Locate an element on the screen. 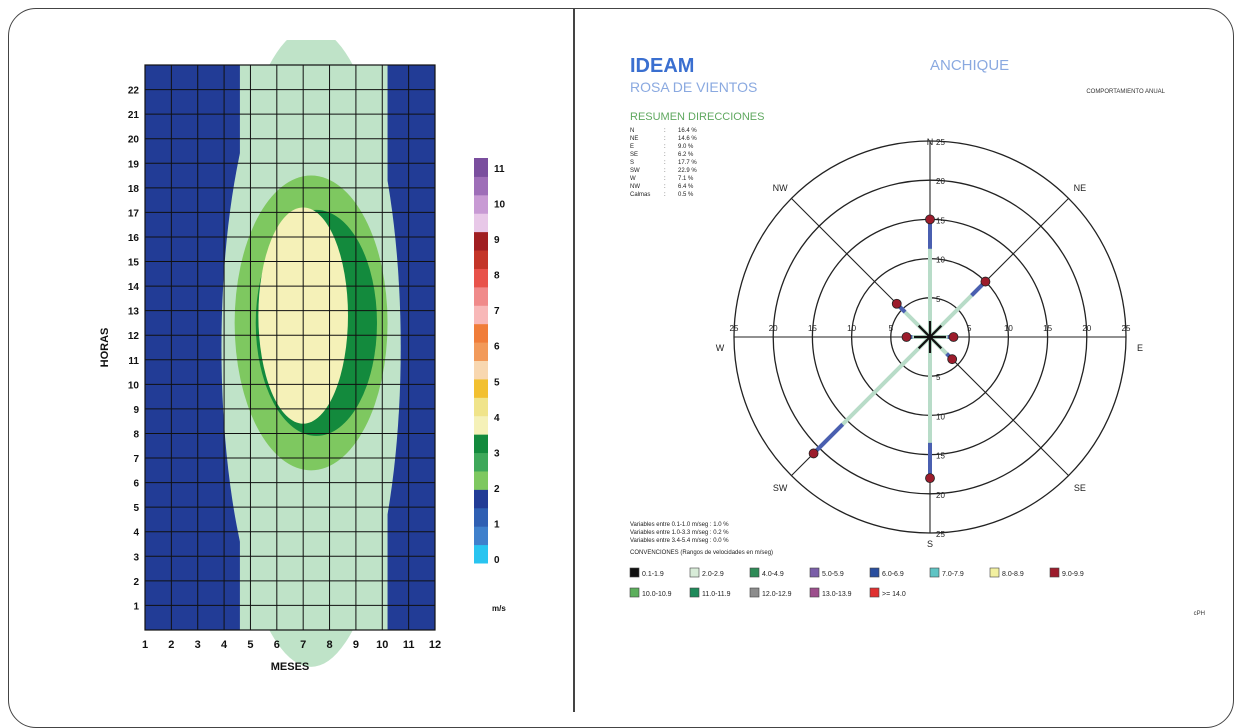 This screenshot has height=728, width=1244. summary-pct: 0.5 % is located at coordinates (686, 195).